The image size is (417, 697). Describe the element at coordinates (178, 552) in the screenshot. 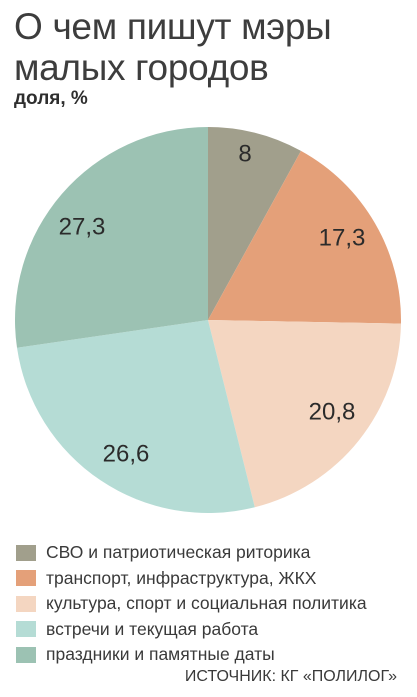

I see `legend-label: СВО и патриотическая риторика` at that location.